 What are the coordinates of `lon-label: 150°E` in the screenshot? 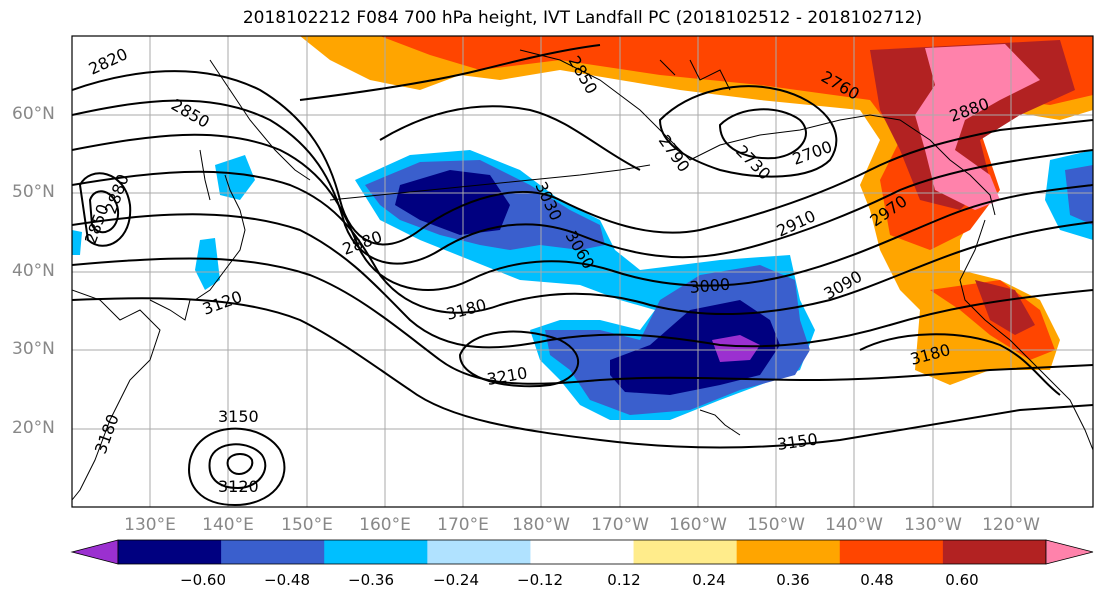 It's located at (307, 525).